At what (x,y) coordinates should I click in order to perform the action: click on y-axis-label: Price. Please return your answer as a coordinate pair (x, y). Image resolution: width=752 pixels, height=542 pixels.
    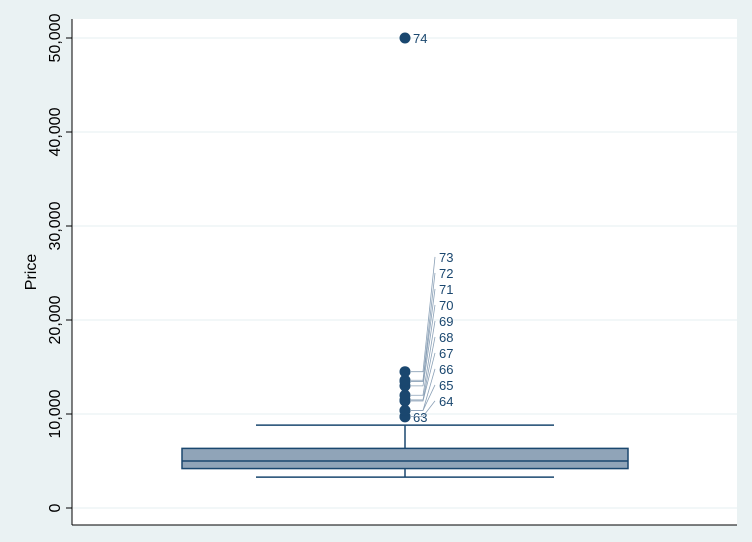
    Looking at the image, I should click on (31, 272).